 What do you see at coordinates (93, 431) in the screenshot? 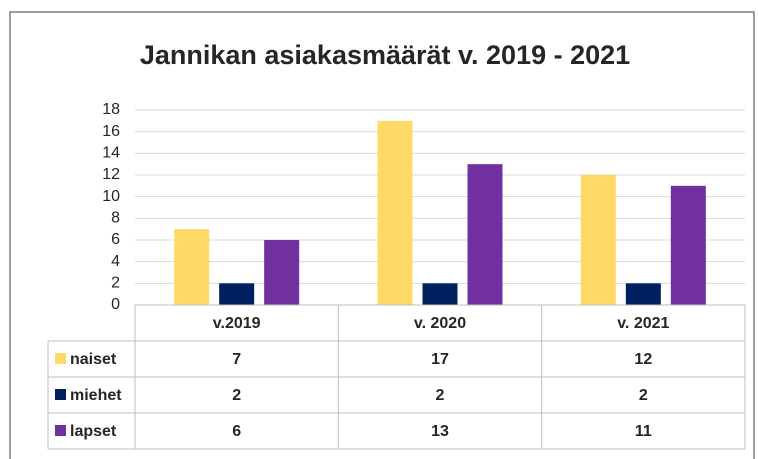
I see `legend-label: lapset` at bounding box center [93, 431].